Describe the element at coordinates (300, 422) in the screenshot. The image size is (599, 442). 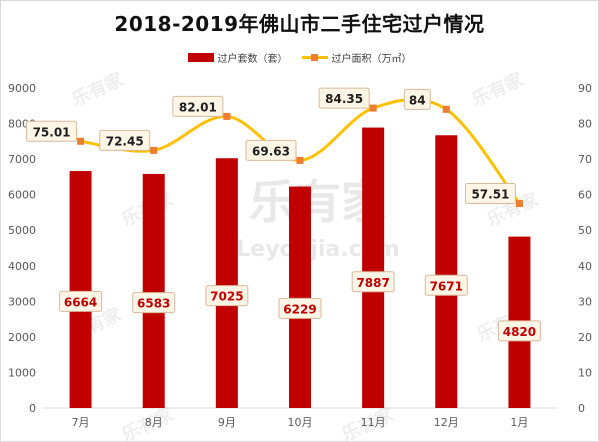
I see `x-tick-label: 10月` at that location.